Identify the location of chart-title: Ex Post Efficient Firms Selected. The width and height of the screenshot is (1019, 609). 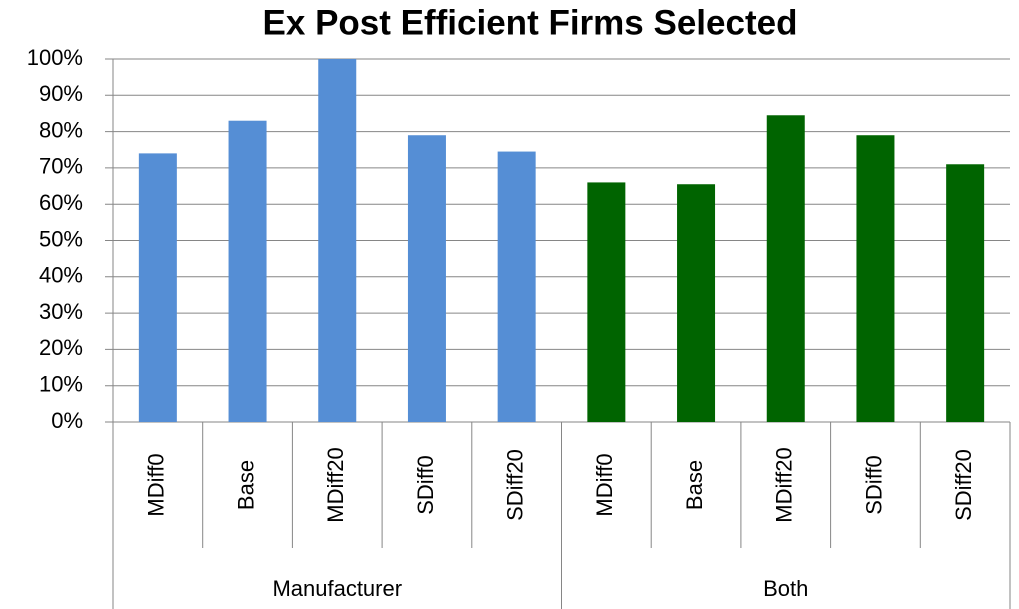
(530, 22).